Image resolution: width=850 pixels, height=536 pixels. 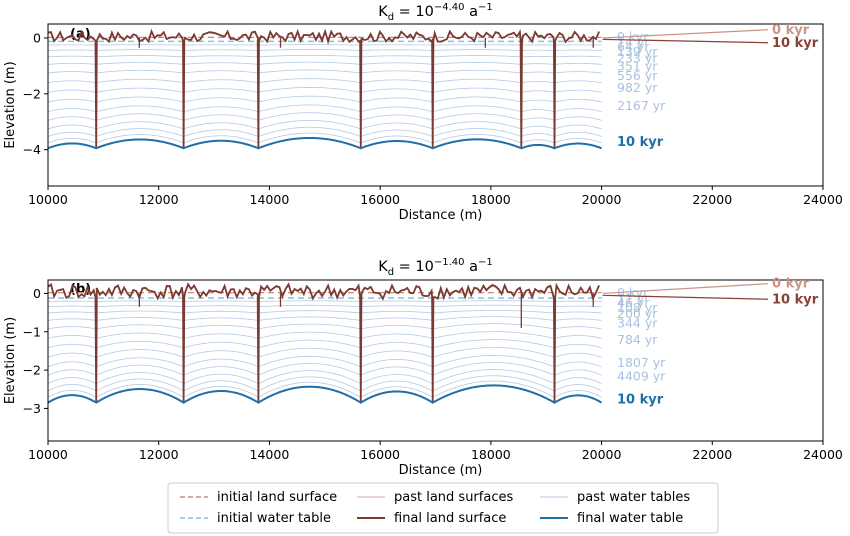 What do you see at coordinates (633, 497) in the screenshot?
I see `legend-label: past water tables` at bounding box center [633, 497].